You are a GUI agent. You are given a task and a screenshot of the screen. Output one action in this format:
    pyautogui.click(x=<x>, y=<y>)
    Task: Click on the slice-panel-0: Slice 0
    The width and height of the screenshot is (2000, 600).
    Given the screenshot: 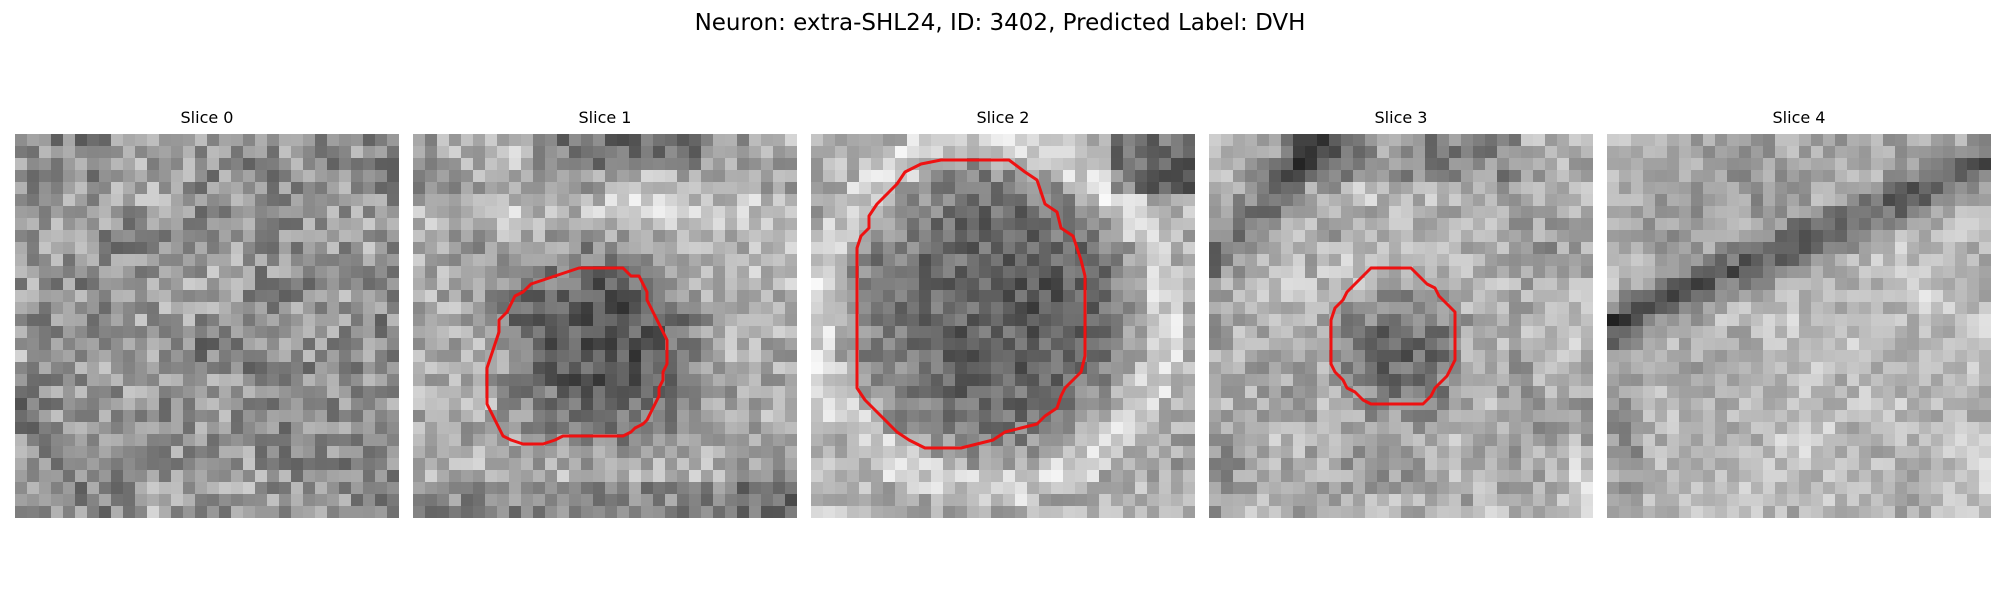 What is the action you would take?
    pyautogui.click(x=207, y=313)
    